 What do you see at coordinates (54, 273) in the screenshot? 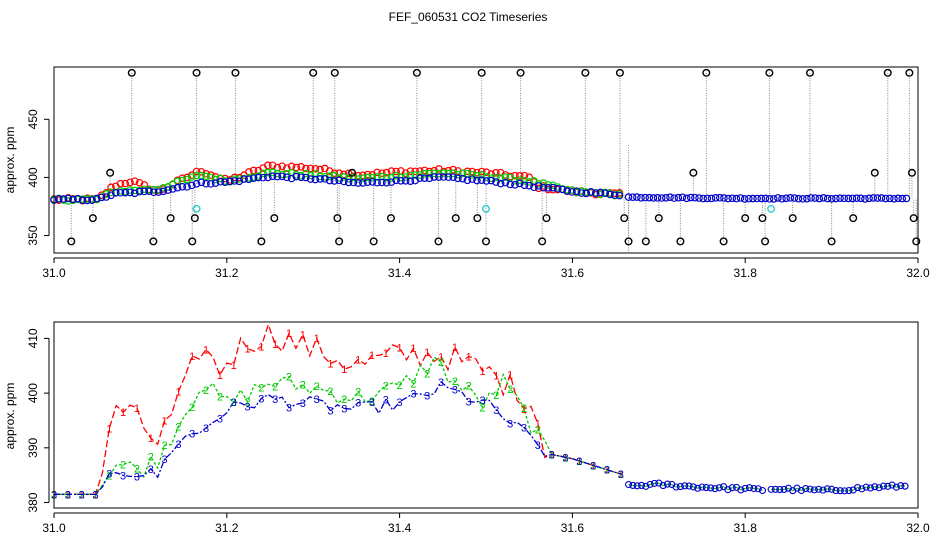
I see `x-tick-label: 31.0` at bounding box center [54, 273].